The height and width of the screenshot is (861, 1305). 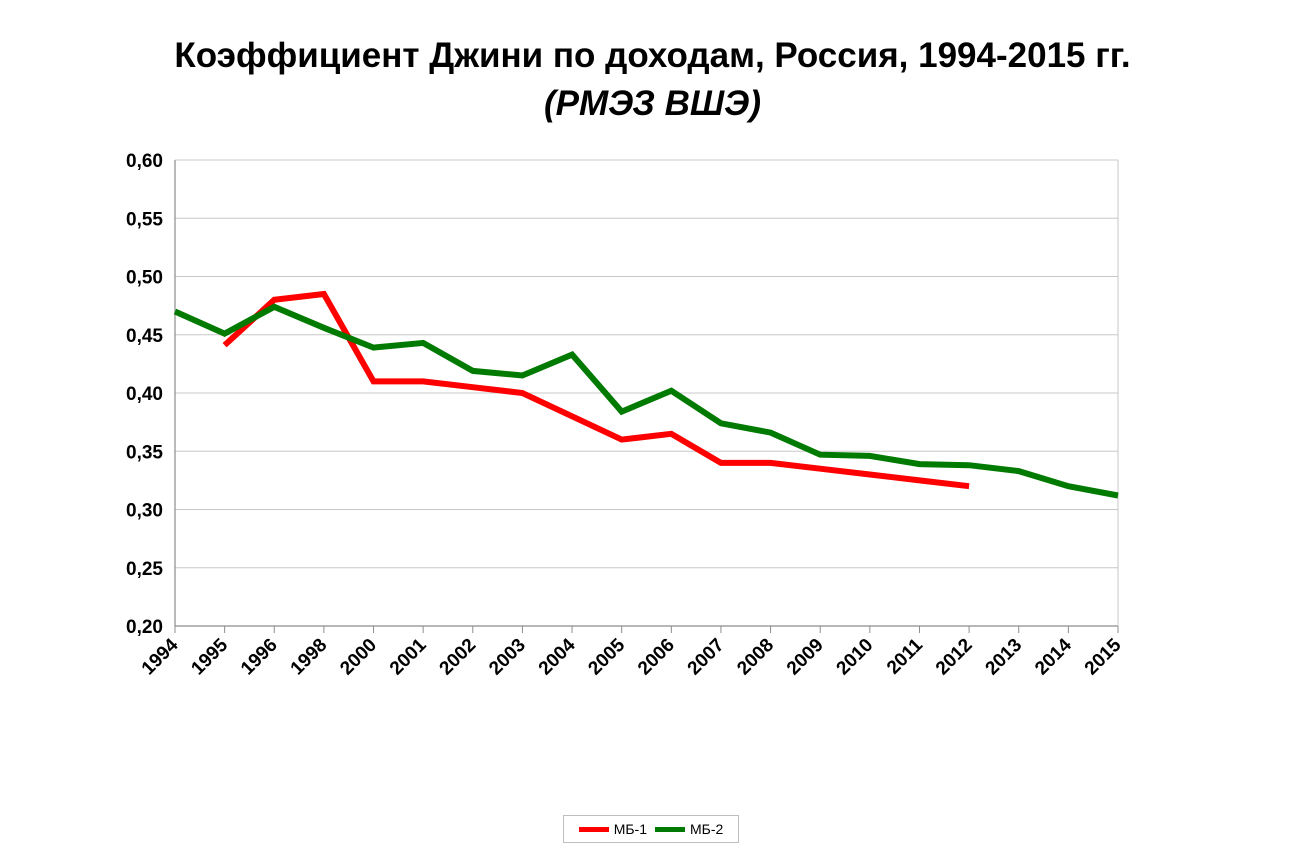 I want to click on x-tick-label: 2014, so click(x=1053, y=656).